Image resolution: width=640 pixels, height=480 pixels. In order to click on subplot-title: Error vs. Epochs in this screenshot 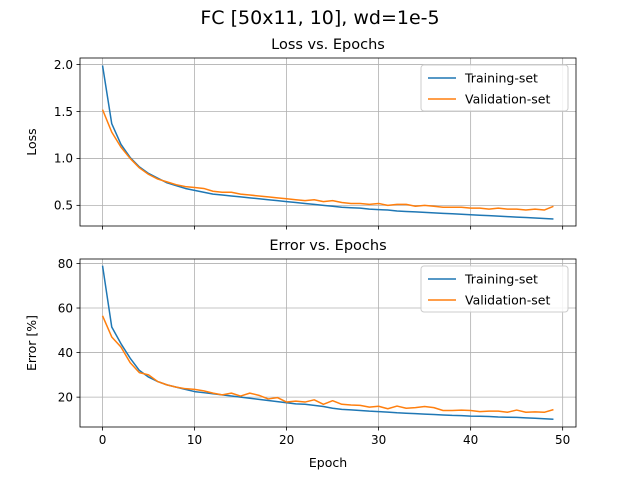, I will do `click(327, 246)`.